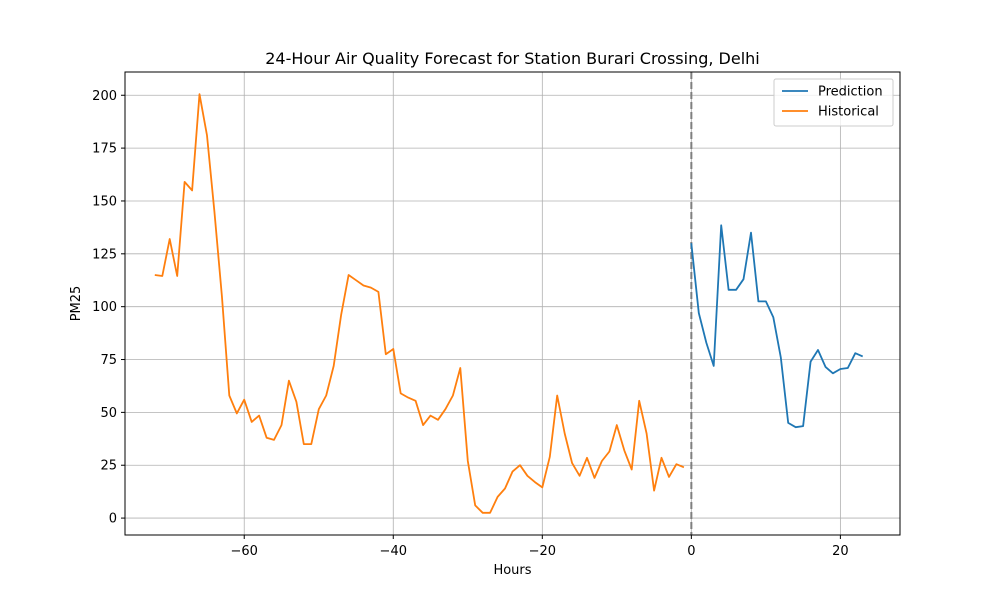  Describe the element at coordinates (104, 149) in the screenshot. I see `y-tick-label: 175` at that location.